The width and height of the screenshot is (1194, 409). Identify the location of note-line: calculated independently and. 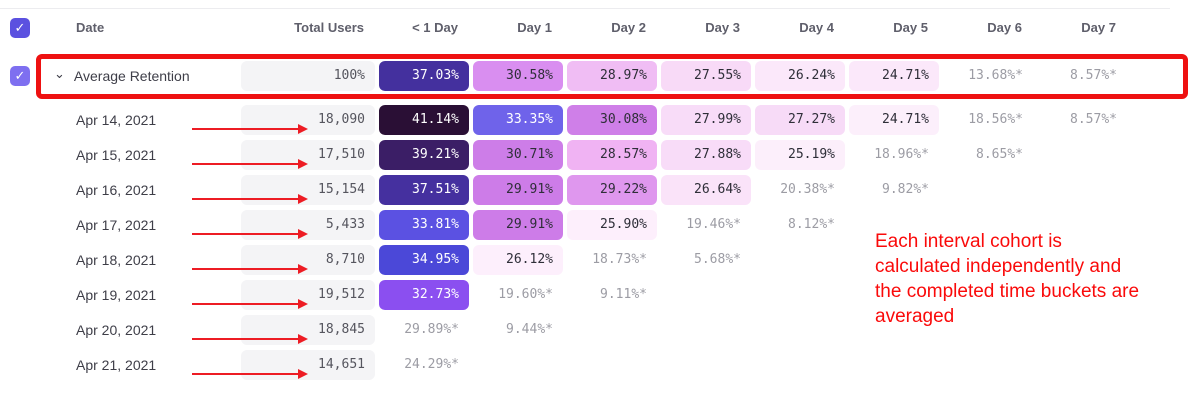
(998, 266).